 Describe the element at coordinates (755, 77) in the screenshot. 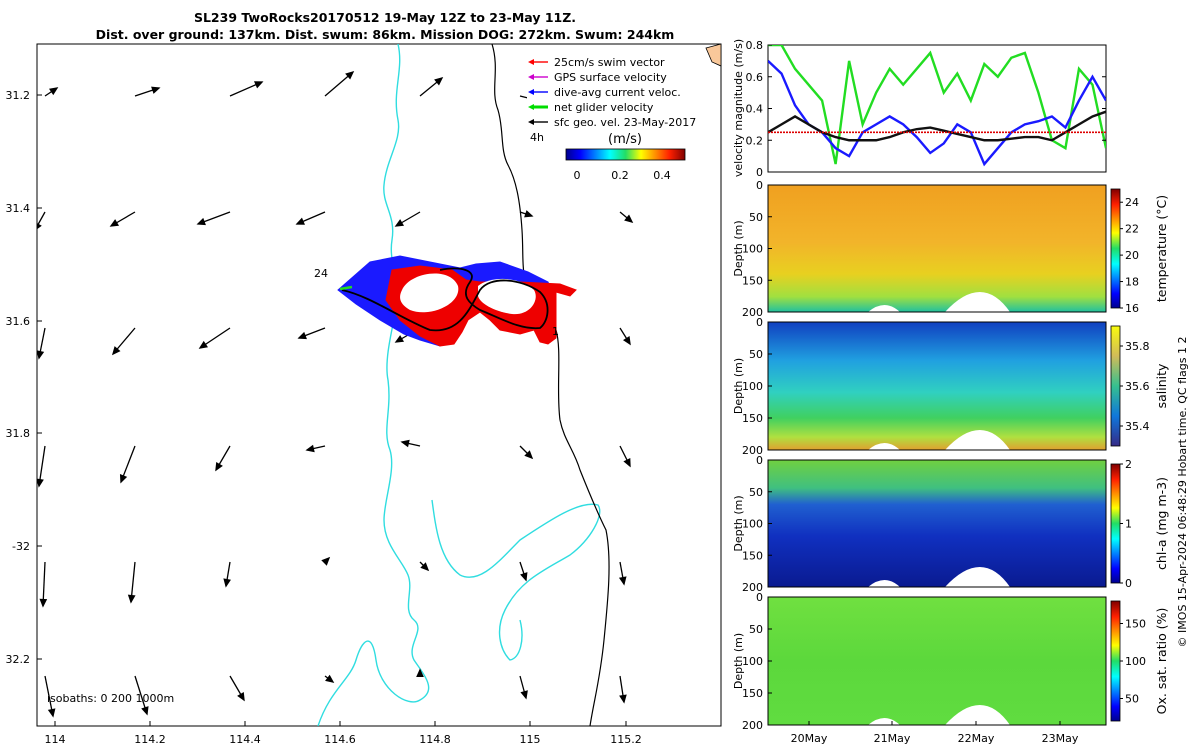

I see `velocity-y-tick-label: 0.6` at that location.